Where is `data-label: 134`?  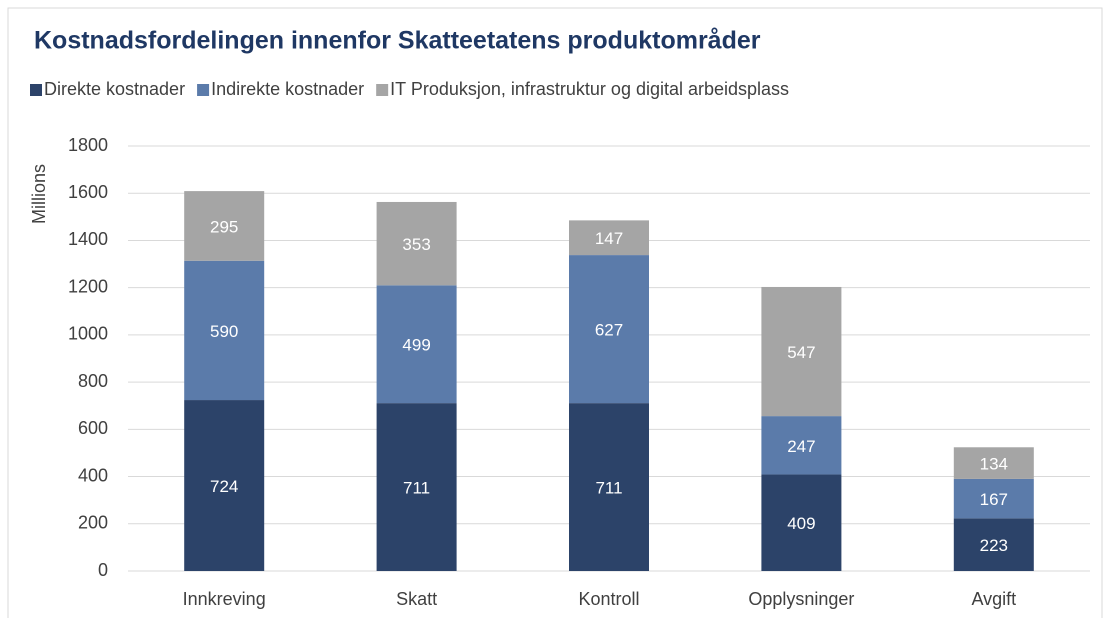 data-label: 134 is located at coordinates (994, 464).